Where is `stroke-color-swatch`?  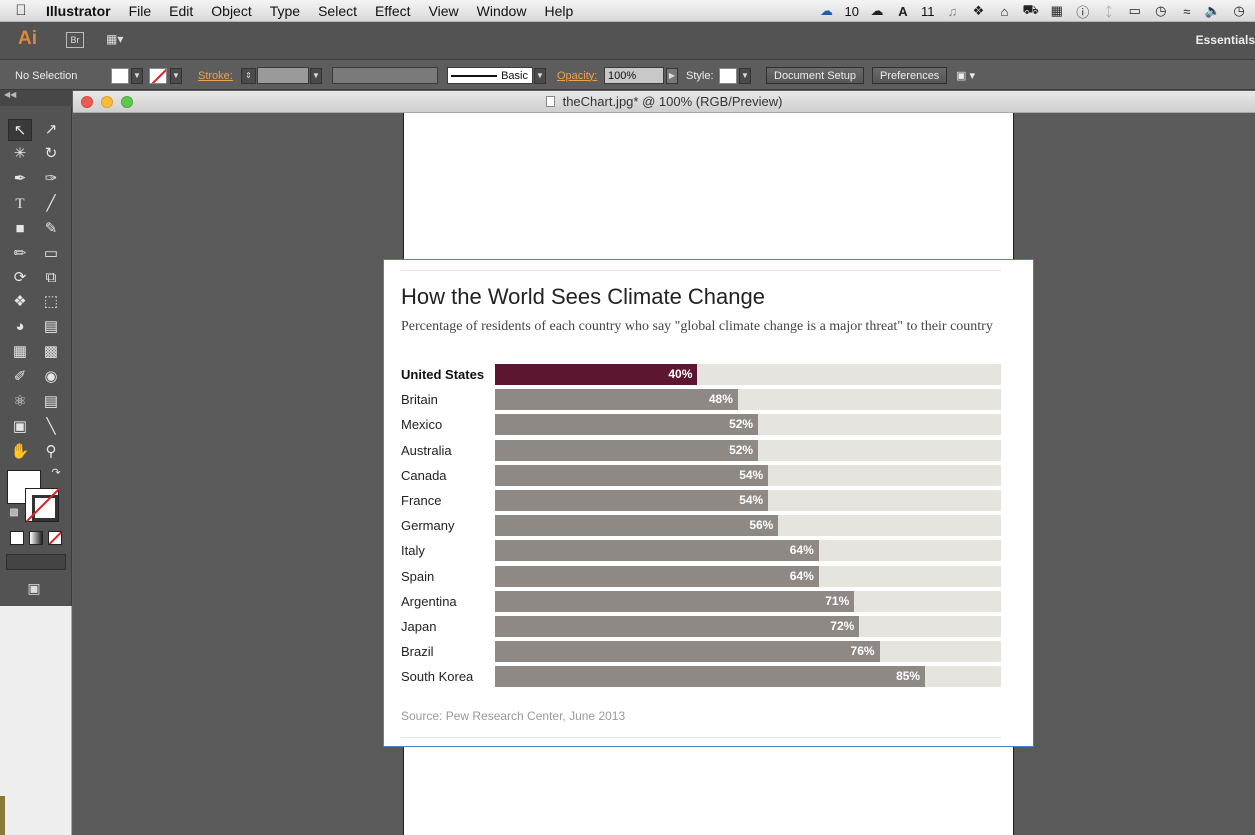
stroke-color-swatch is located at coordinates (158, 75).